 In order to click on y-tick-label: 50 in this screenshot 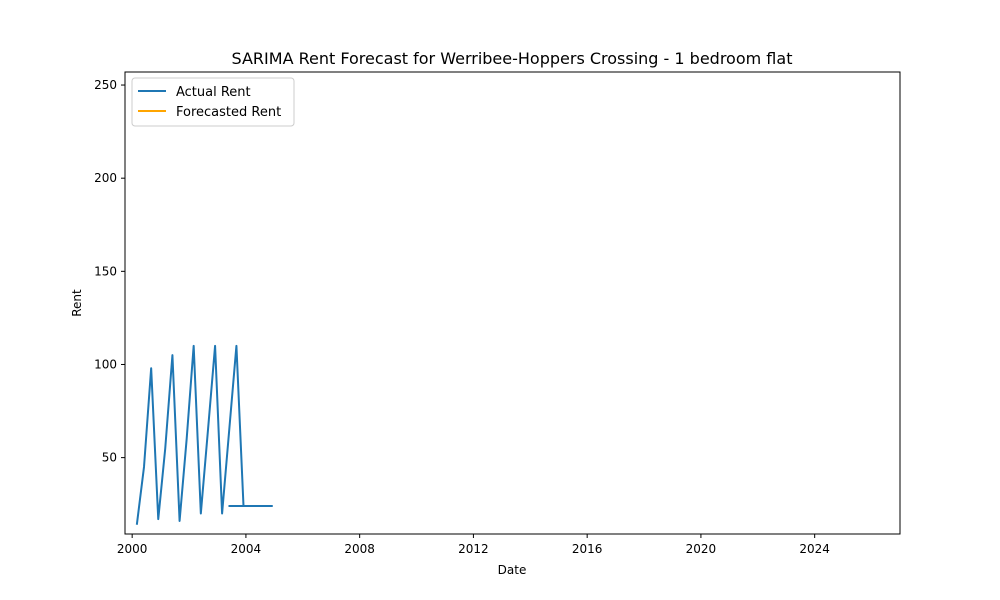, I will do `click(109, 458)`.